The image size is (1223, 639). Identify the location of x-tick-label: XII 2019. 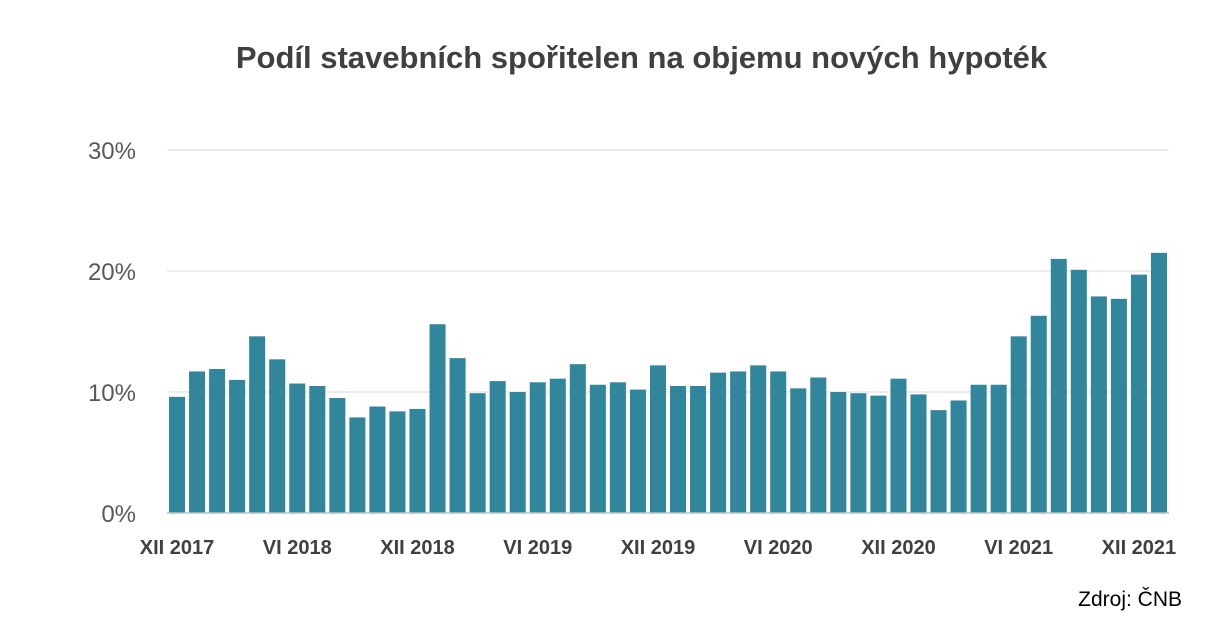
(658, 548).